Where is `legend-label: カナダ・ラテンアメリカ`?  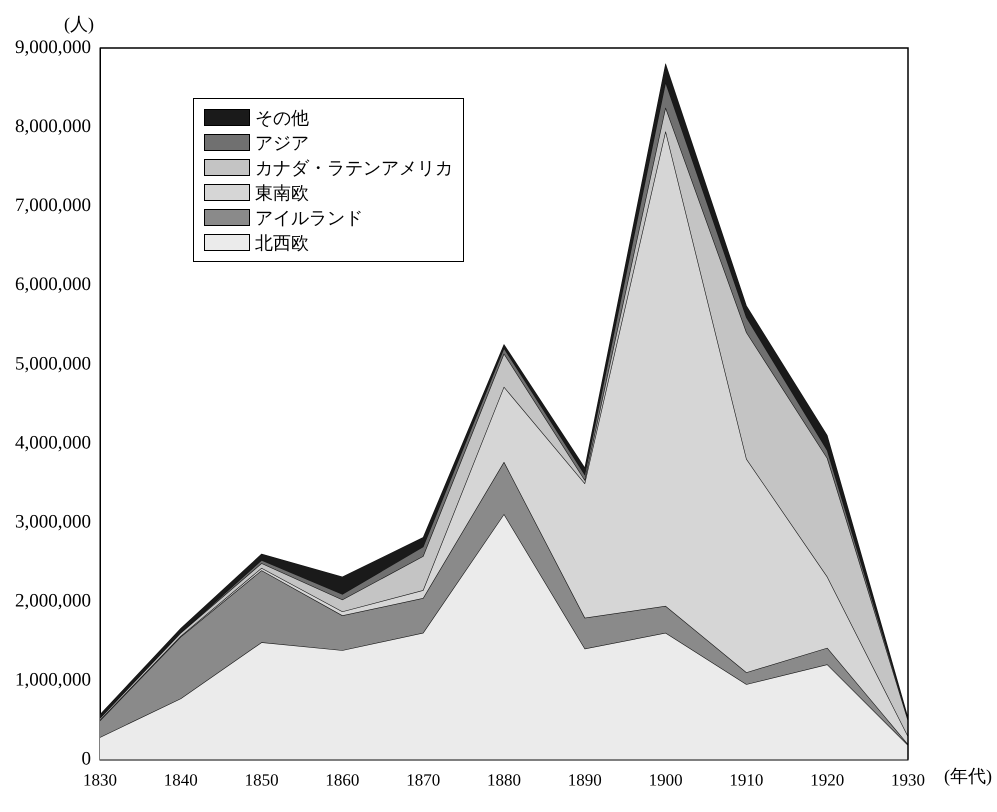
legend-label: カナダ・ラテンアメリカ is located at coordinates (354, 168).